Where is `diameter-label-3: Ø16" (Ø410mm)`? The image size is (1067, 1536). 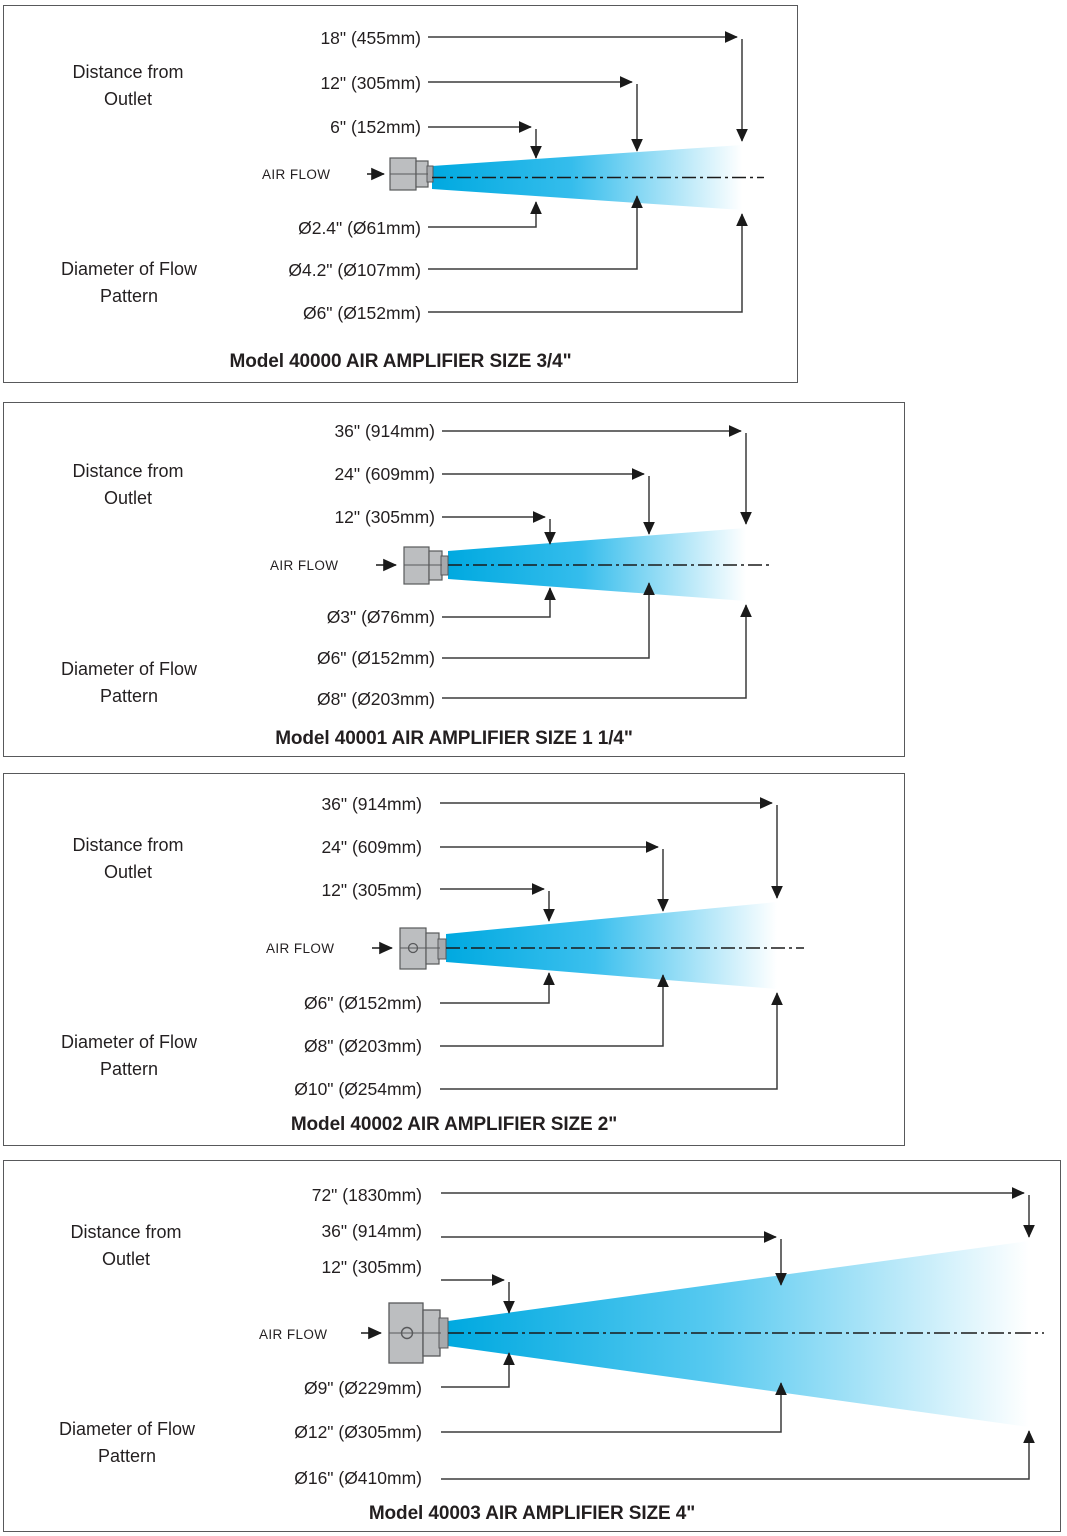 diameter-label-3: Ø16" (Ø410mm) is located at coordinates (358, 1478).